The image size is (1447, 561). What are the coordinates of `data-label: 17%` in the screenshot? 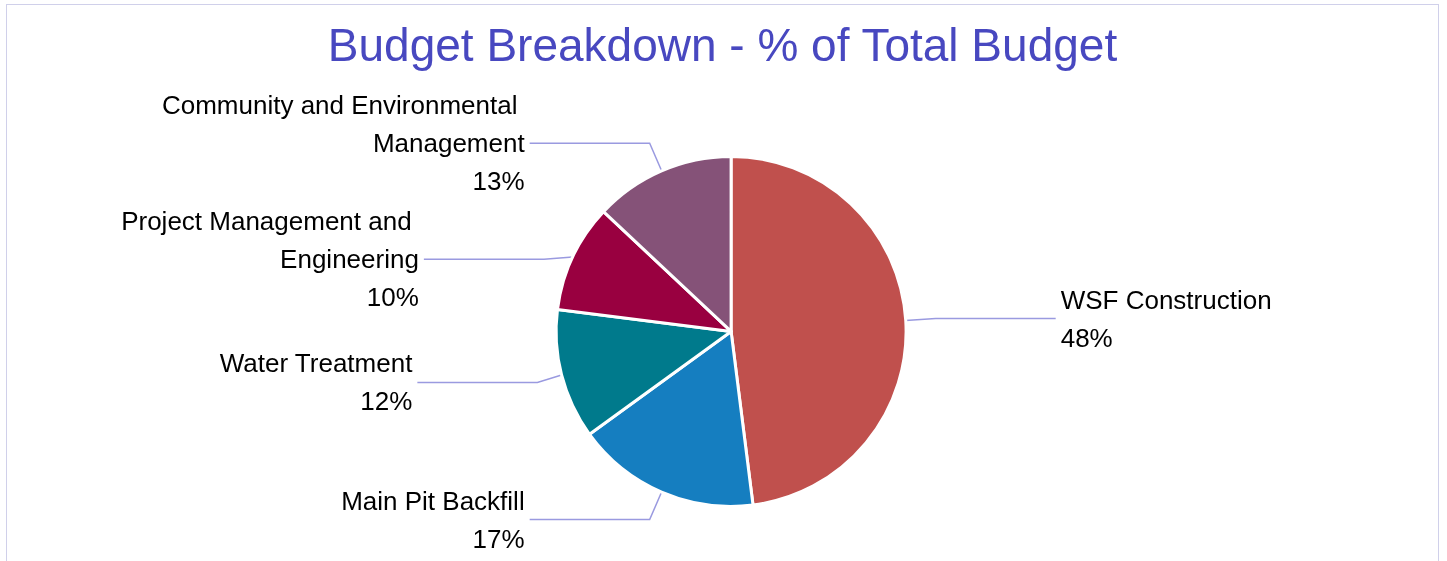 It's located at (498, 538).